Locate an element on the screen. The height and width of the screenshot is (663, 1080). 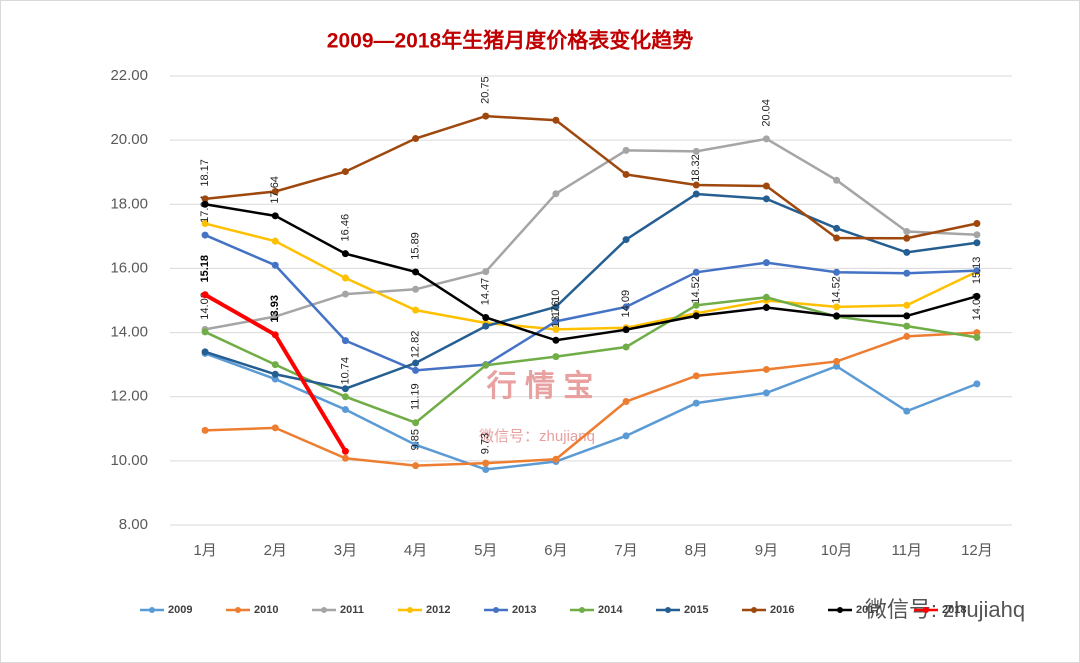
legend-label: 2011 is located at coordinates (352, 610).